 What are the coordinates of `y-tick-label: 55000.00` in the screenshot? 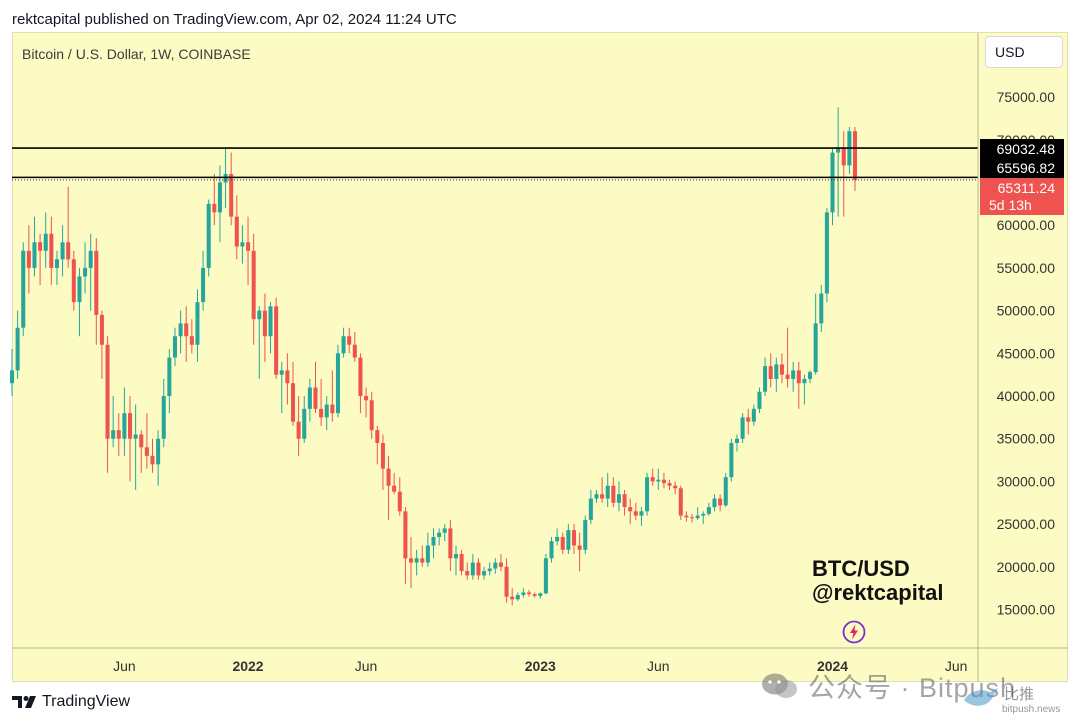 It's located at (1026, 268).